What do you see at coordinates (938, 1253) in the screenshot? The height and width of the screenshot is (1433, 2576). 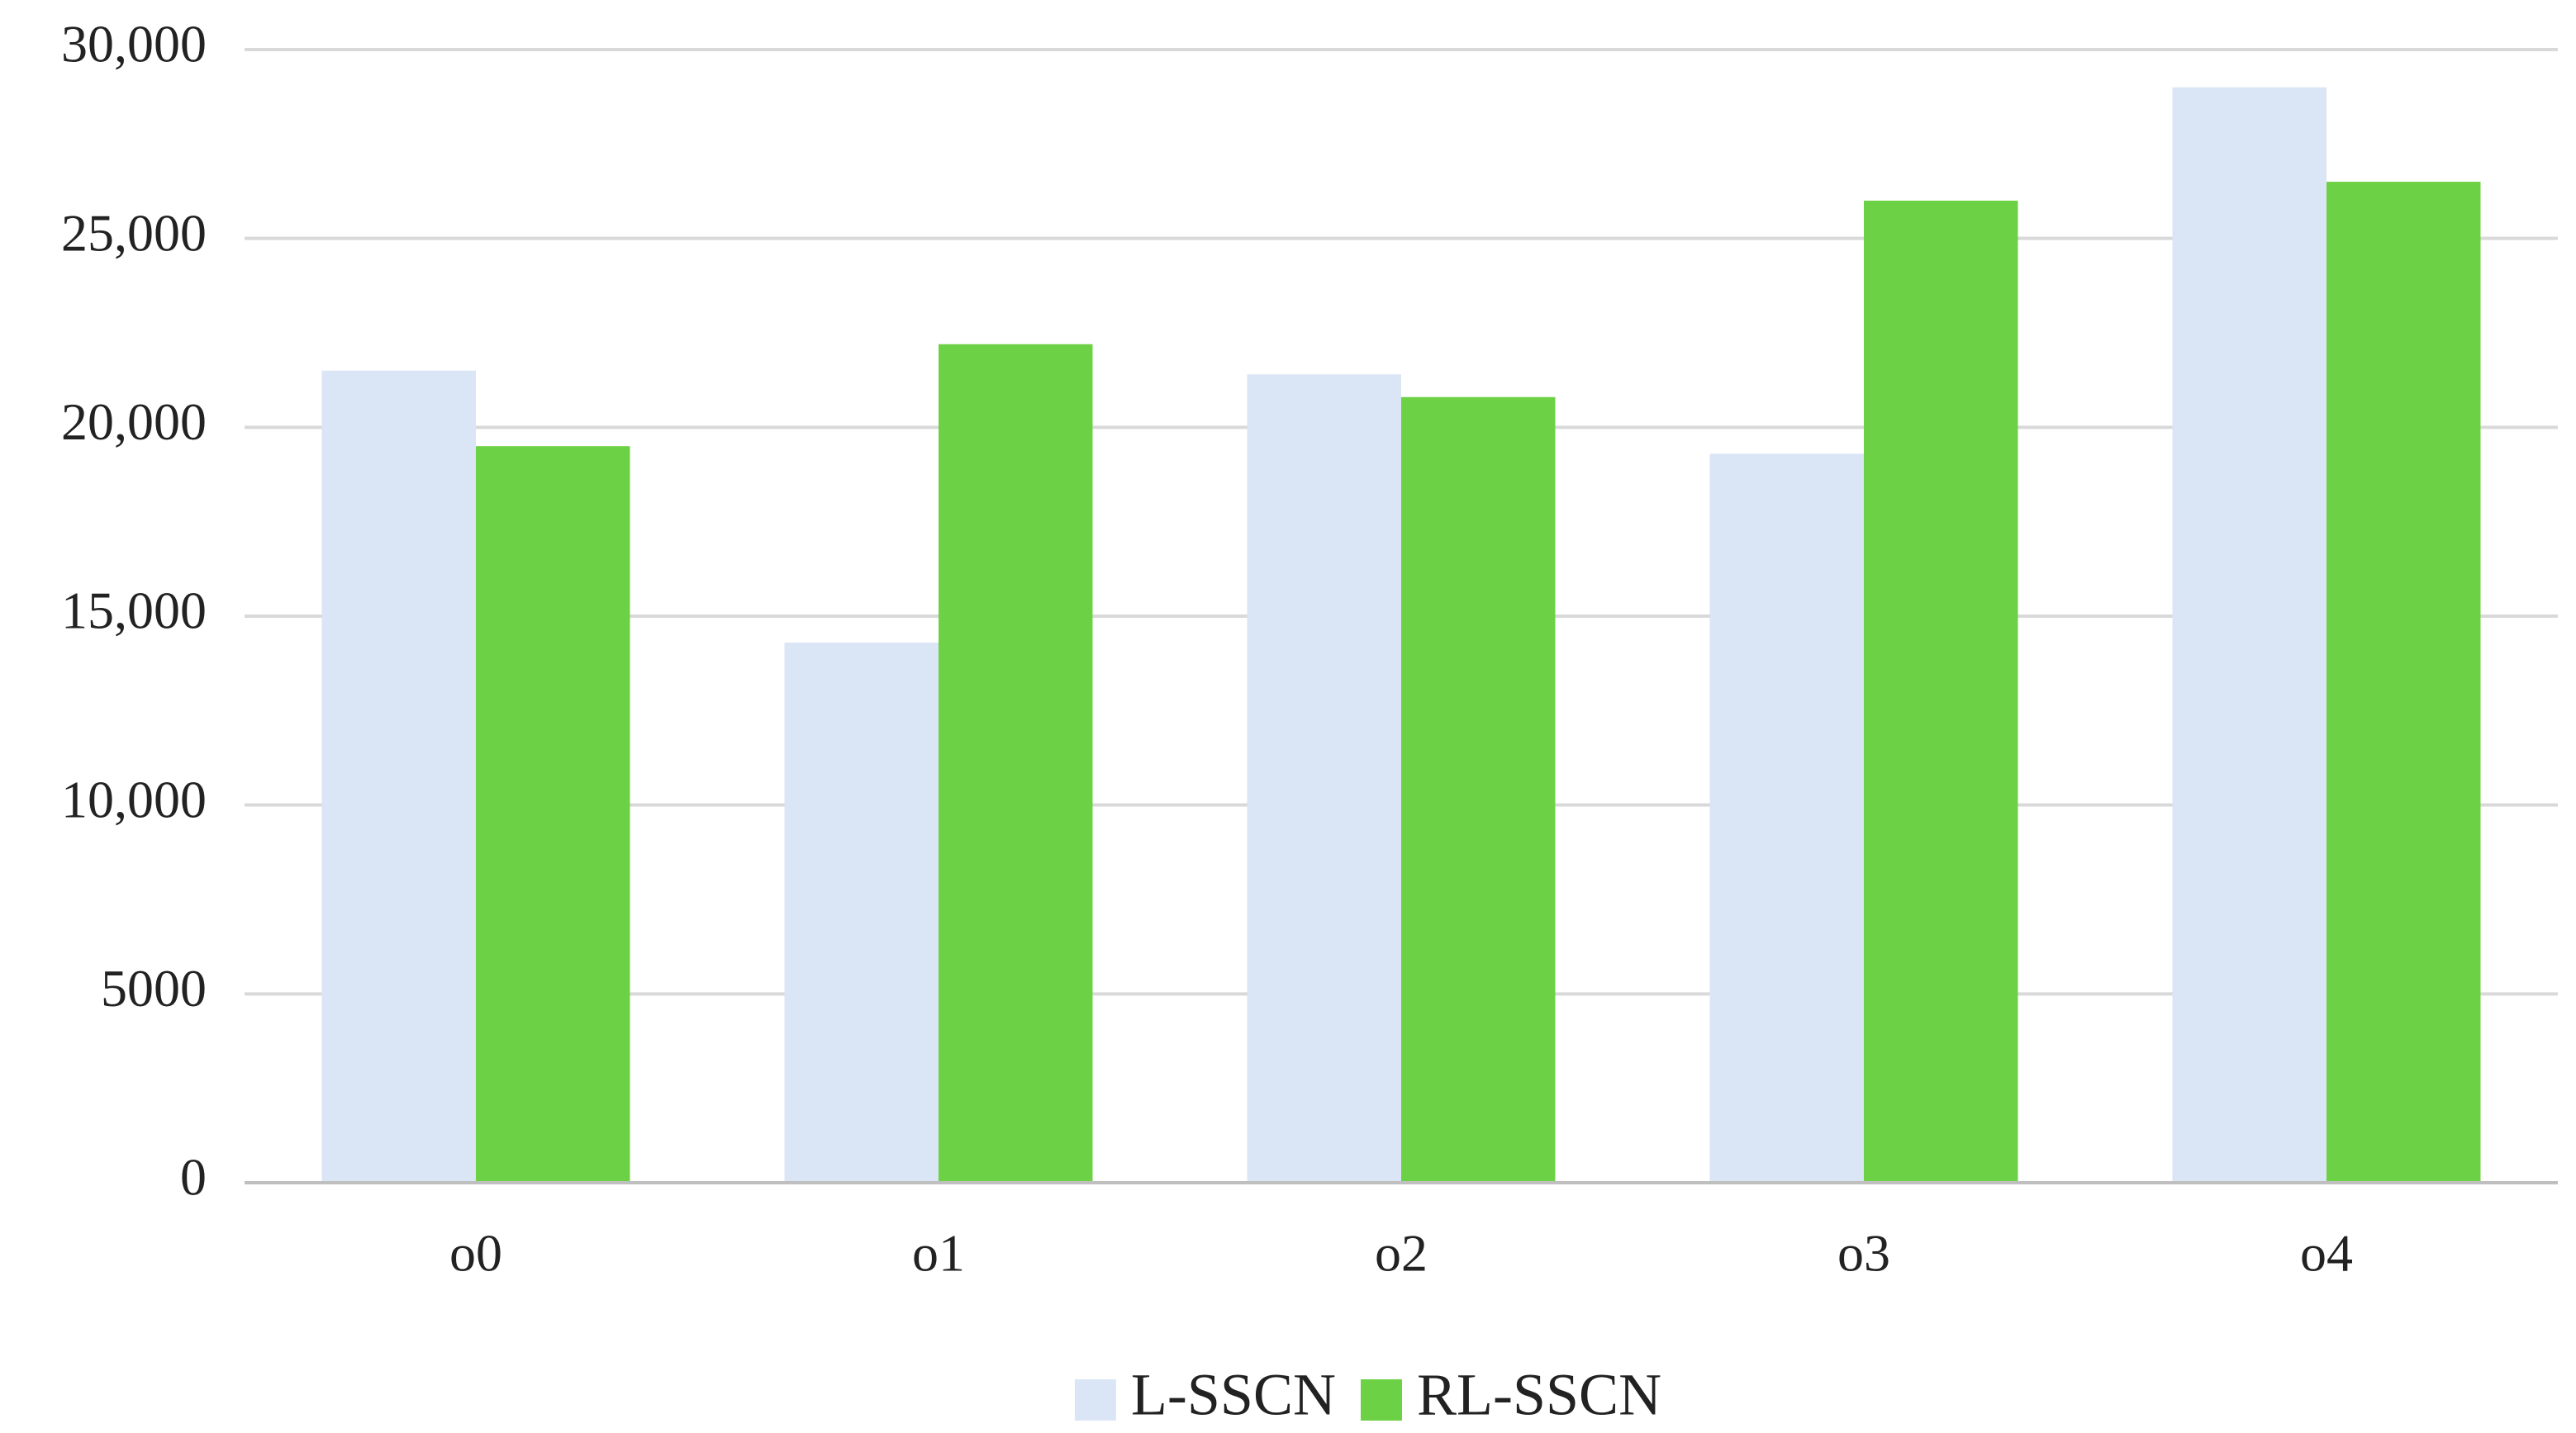 I see `x-tick-label: o1` at bounding box center [938, 1253].